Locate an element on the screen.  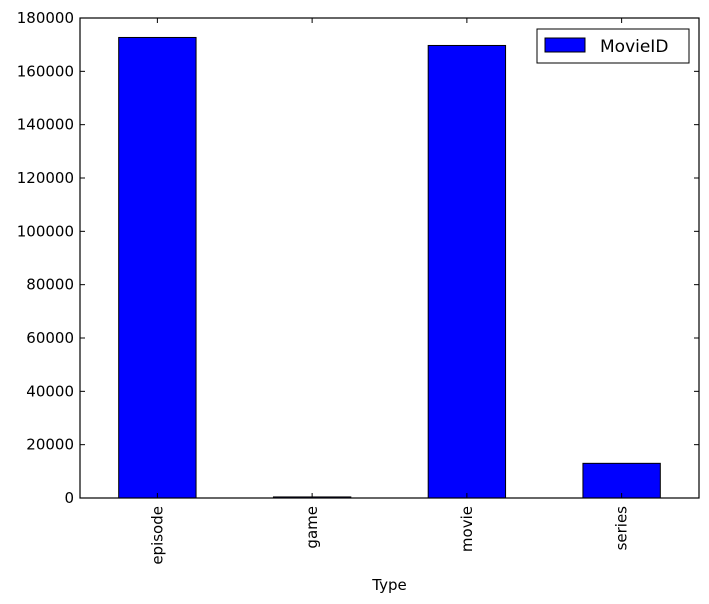
legend: MovieID is located at coordinates (613, 46).